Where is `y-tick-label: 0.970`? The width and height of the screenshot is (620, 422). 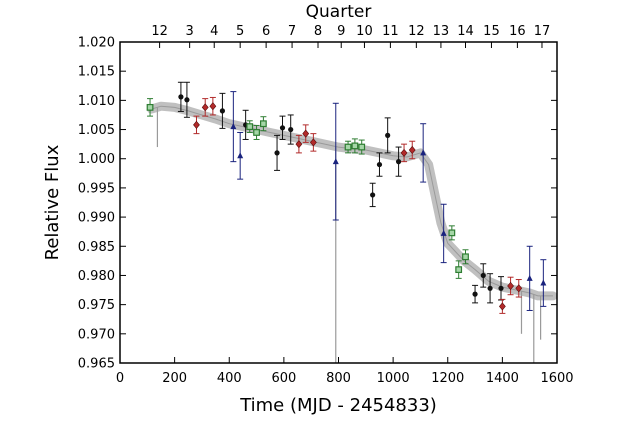 y-tick-label: 0.970 is located at coordinates (96, 334).